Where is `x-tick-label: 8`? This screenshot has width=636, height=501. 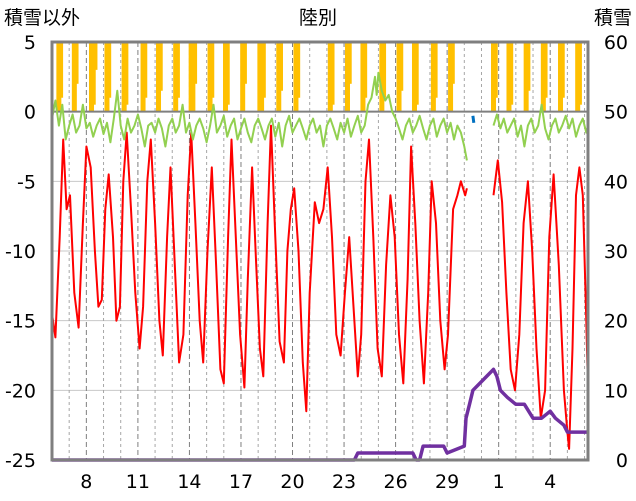
x-tick-label: 8 is located at coordinates (86, 482).